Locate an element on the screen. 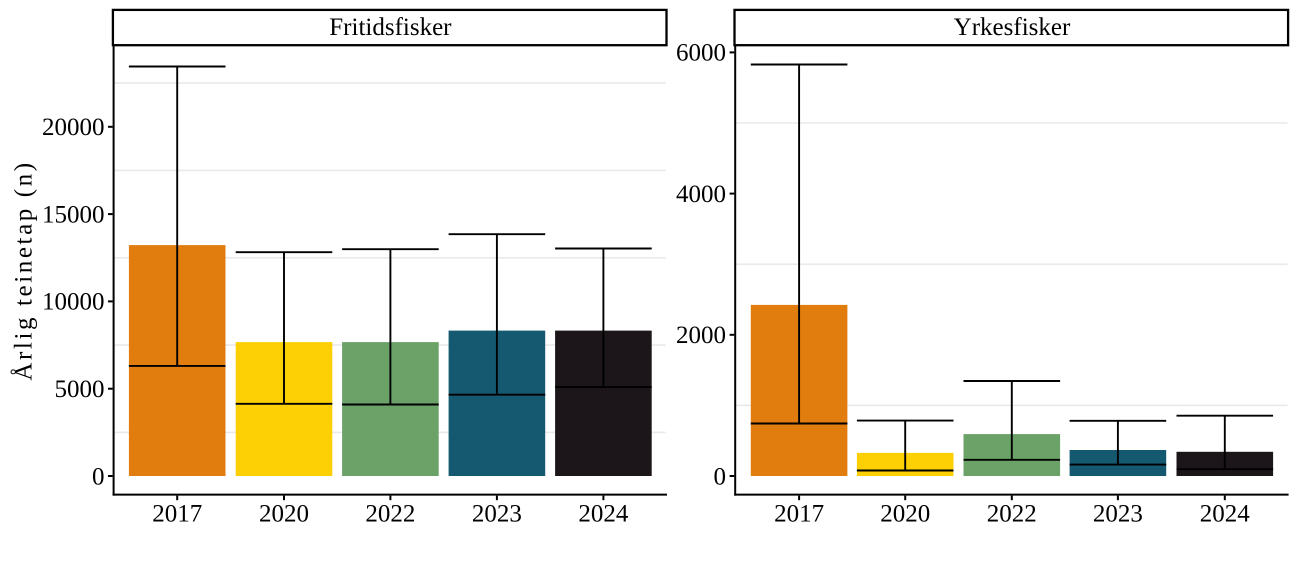  svg-text: 2000 is located at coordinates (701, 335).